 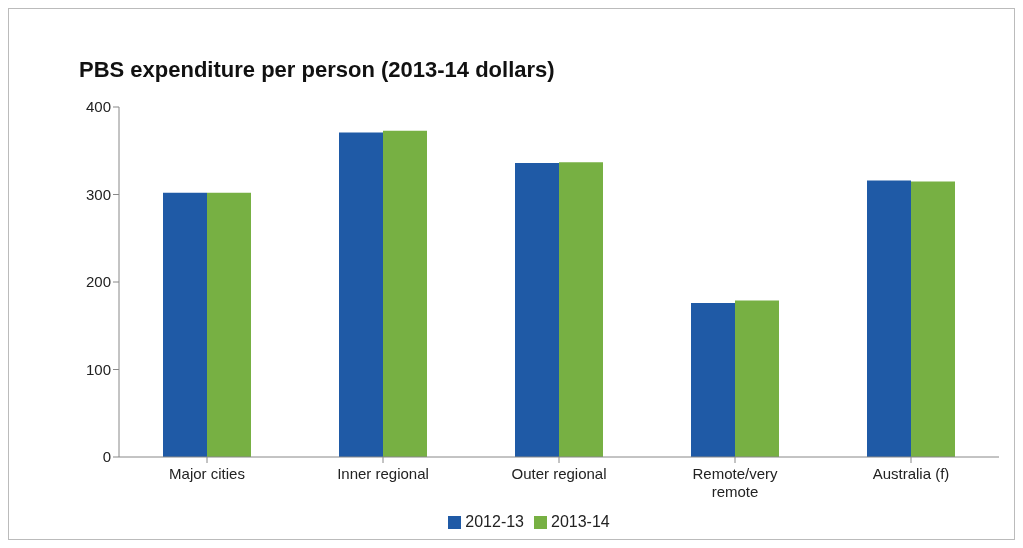 I want to click on chart-title: PBS expenditure per person (2013-14 dollars), so click(x=317, y=70).